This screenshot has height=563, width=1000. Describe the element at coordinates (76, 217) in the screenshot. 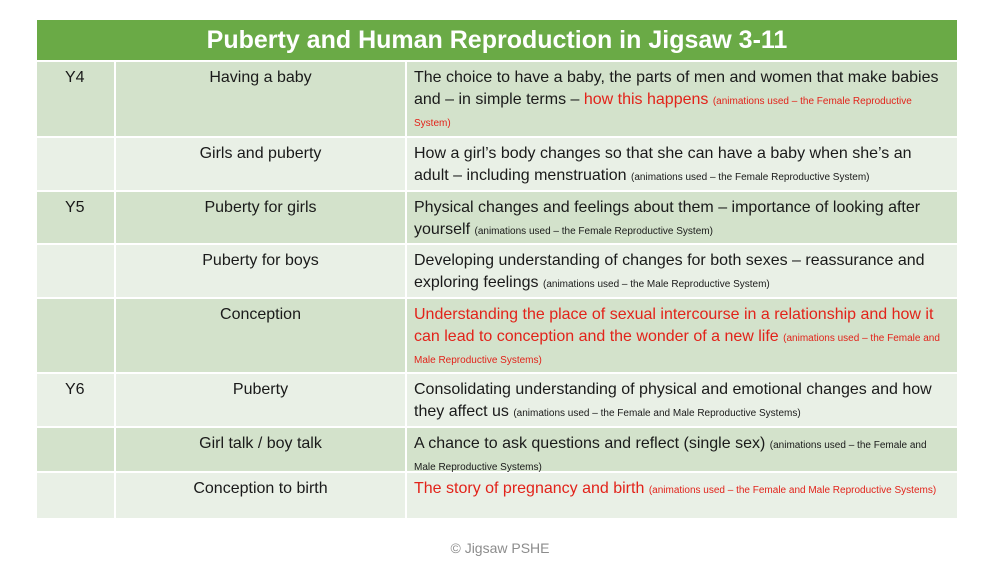

I see `year-cell: Y5` at that location.